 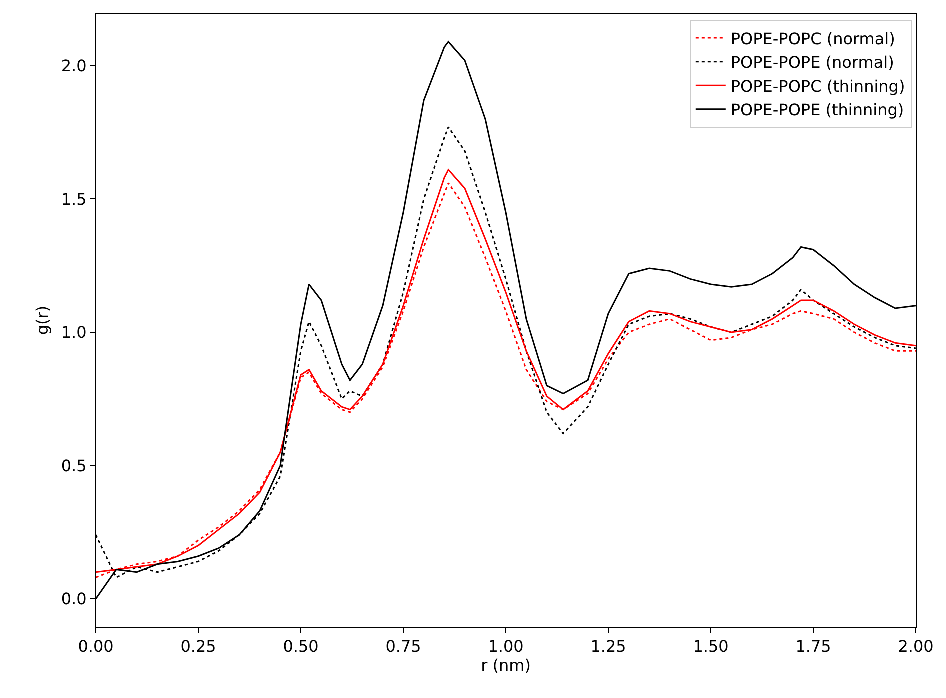 I want to click on x-tick-label: 0.25, so click(x=198, y=646).